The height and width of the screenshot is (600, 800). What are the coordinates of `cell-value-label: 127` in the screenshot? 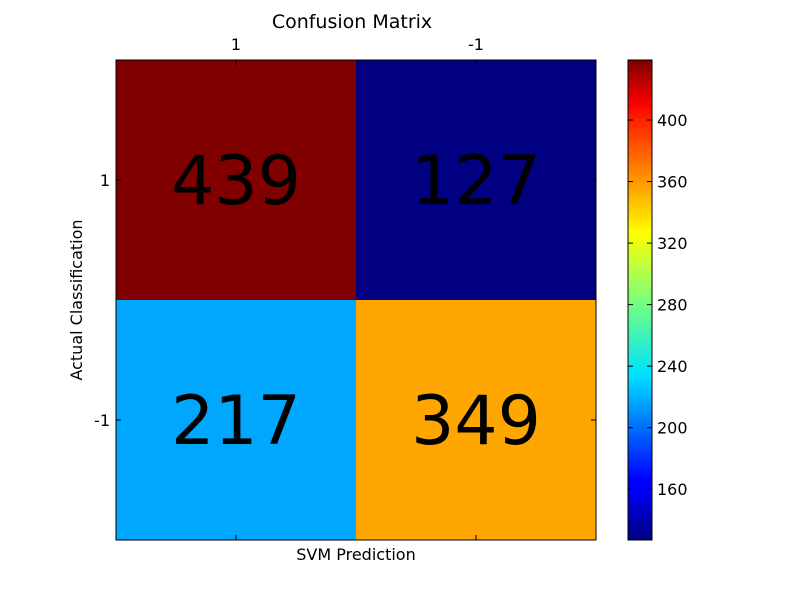 It's located at (476, 181).